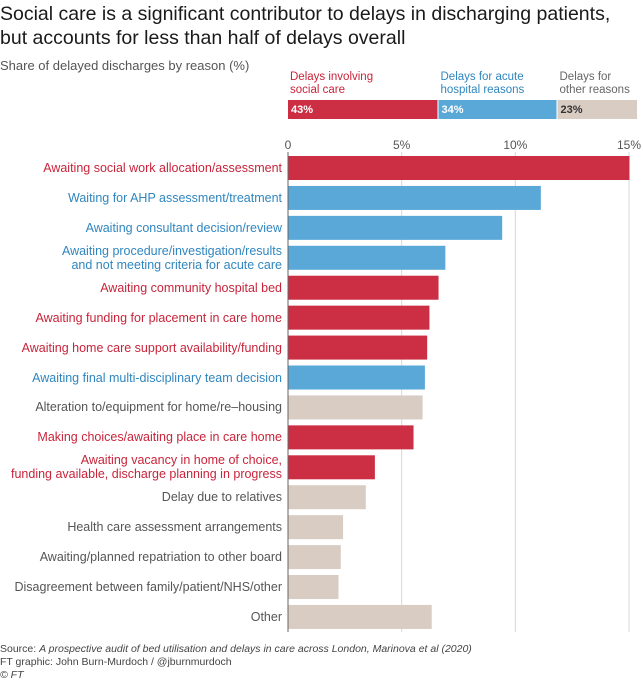 Image resolution: width=643 pixels, height=680 pixels. I want to click on category-label: Waiting for AHP assessment/treatment, so click(175, 197).